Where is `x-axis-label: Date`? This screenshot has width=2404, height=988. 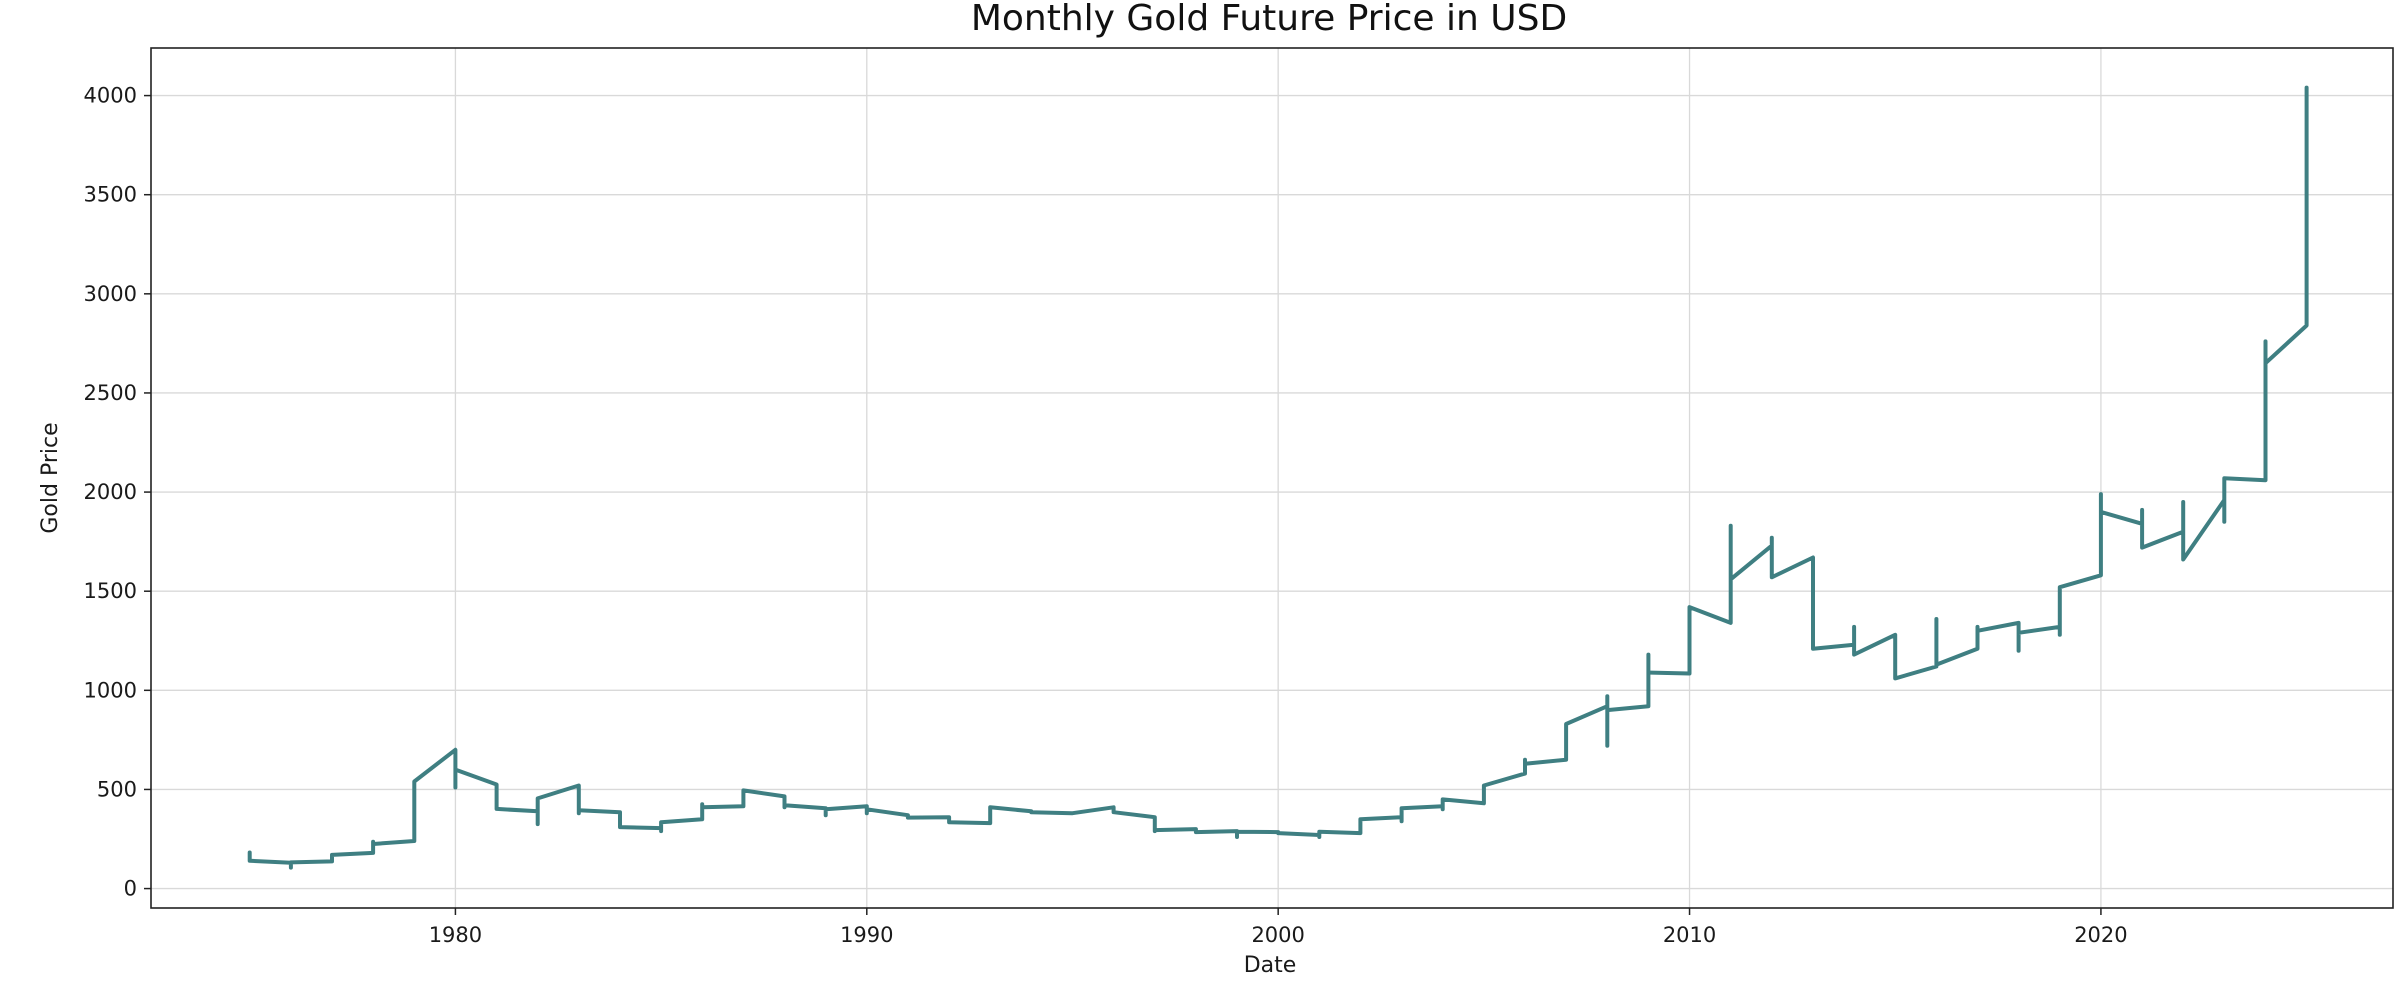 x-axis-label: Date is located at coordinates (1270, 965).